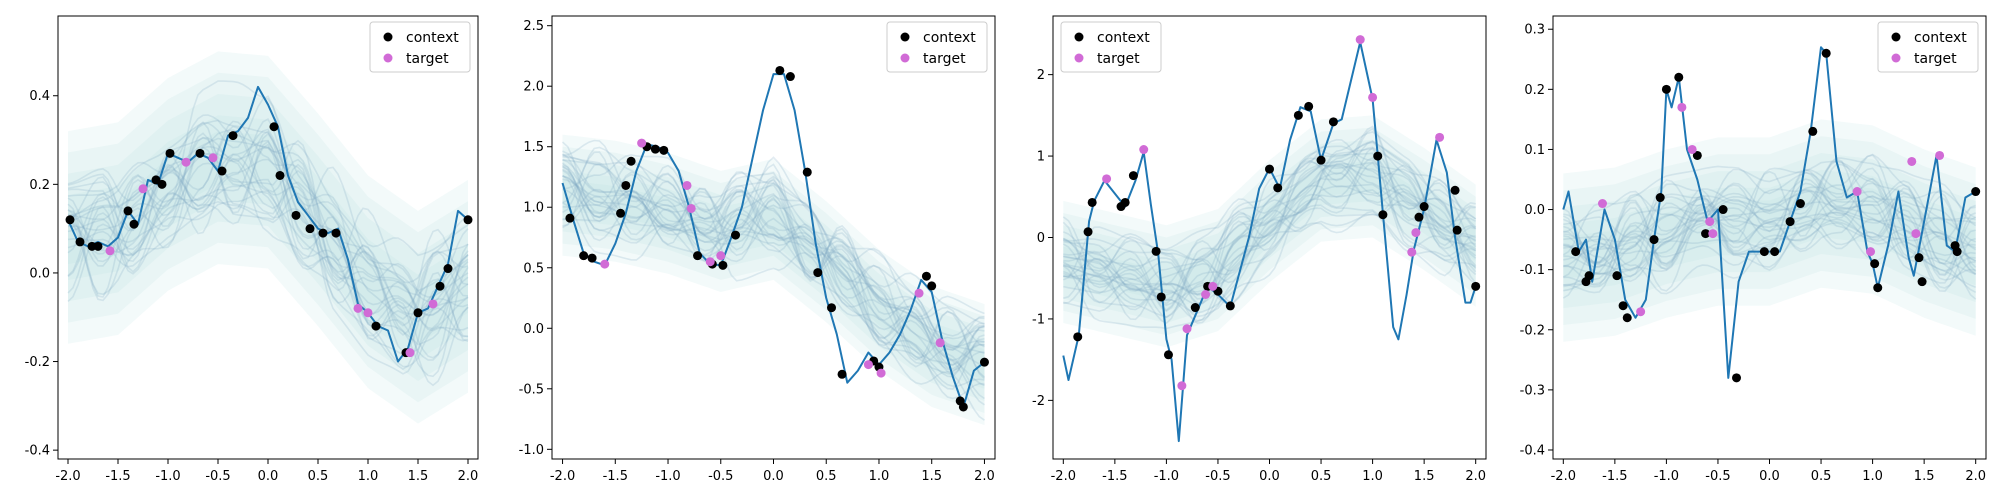 Image resolution: width=2000 pixels, height=500 pixels. What do you see at coordinates (531, 450) in the screenshot?
I see `y-tick-label: -1.0` at bounding box center [531, 450].